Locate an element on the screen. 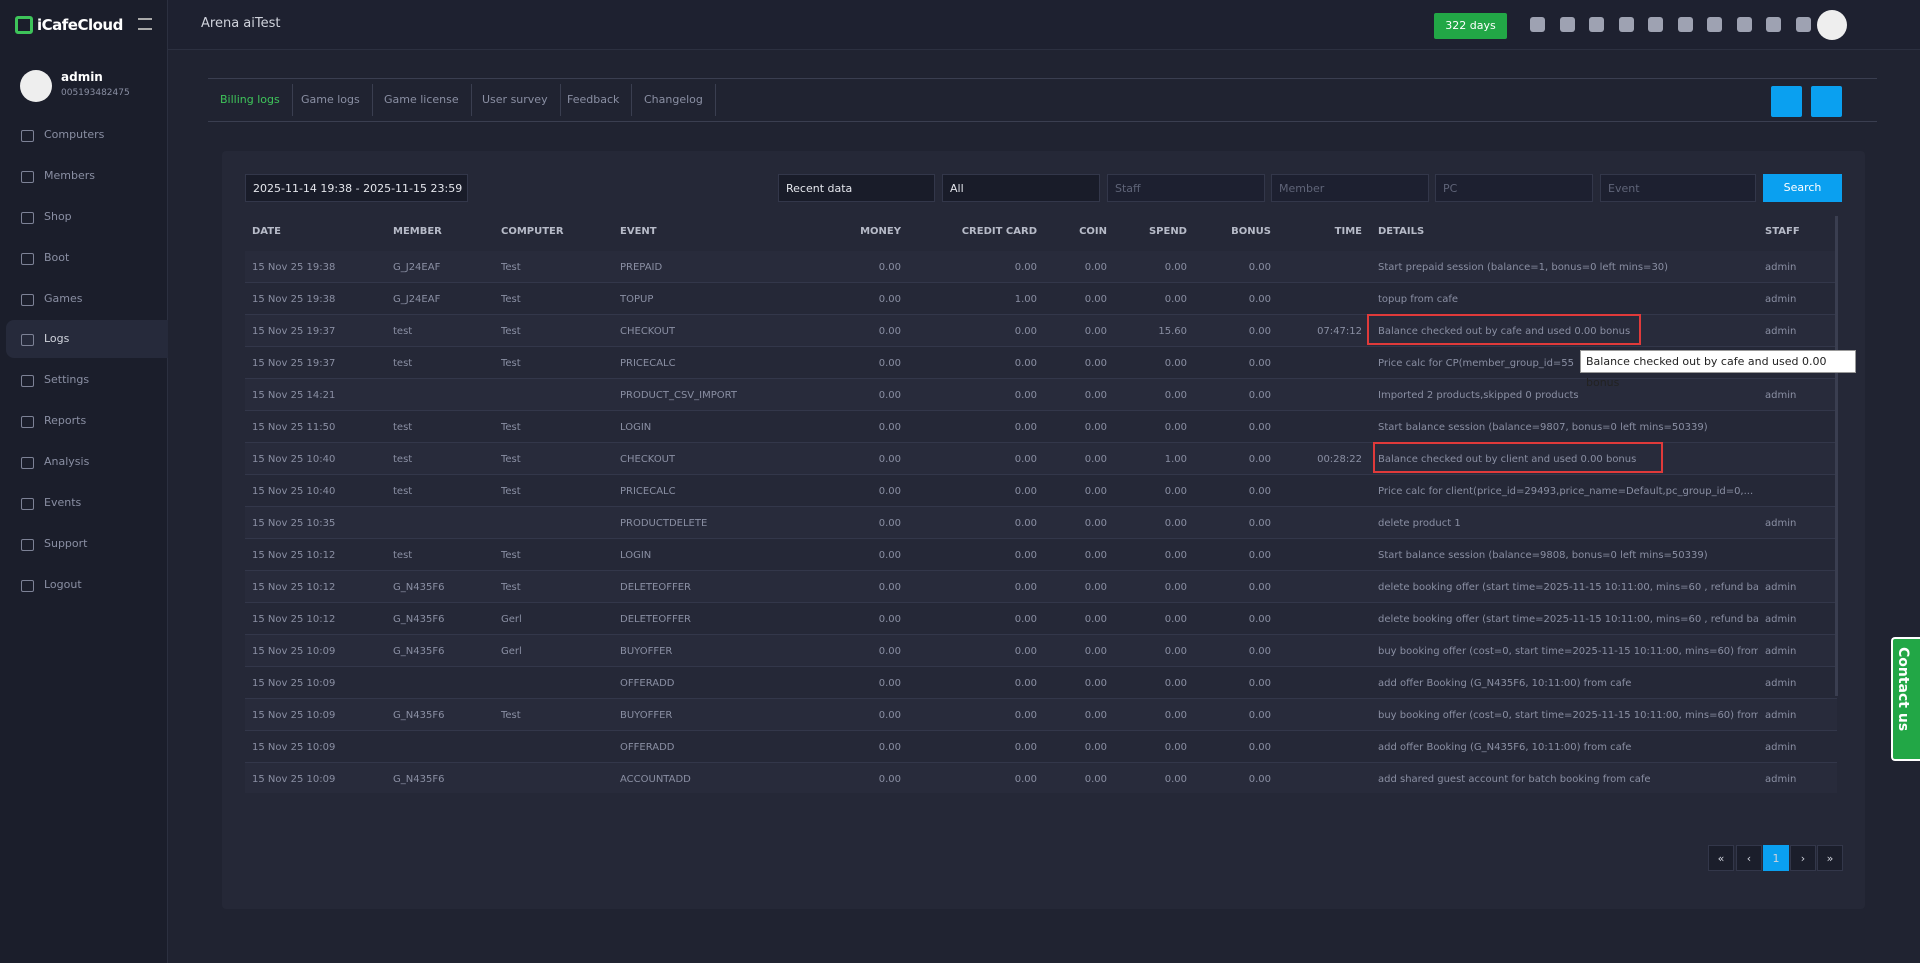  menu-toggle is located at coordinates (145, 24).